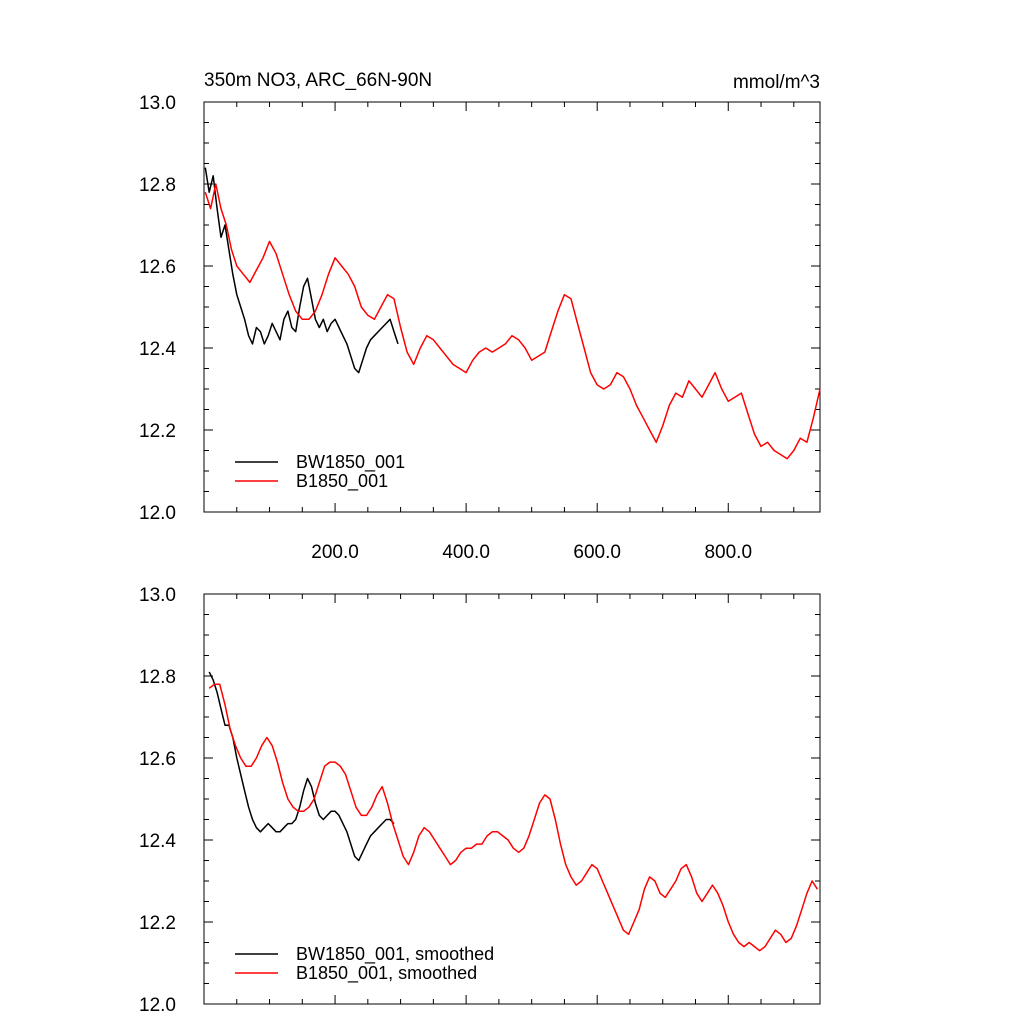  Describe the element at coordinates (466, 552) in the screenshot. I see `x-tick-label: 400.0` at that location.